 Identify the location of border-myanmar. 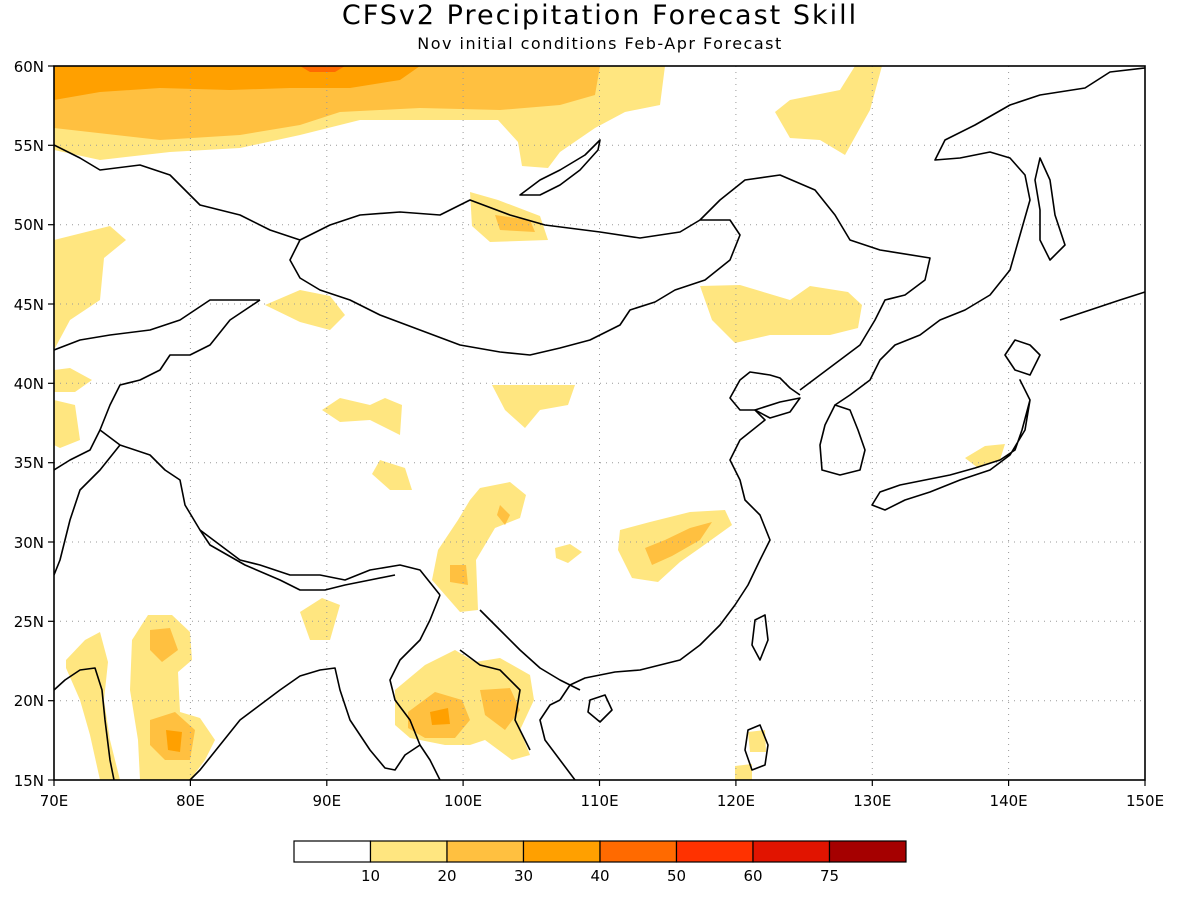
(415, 670).